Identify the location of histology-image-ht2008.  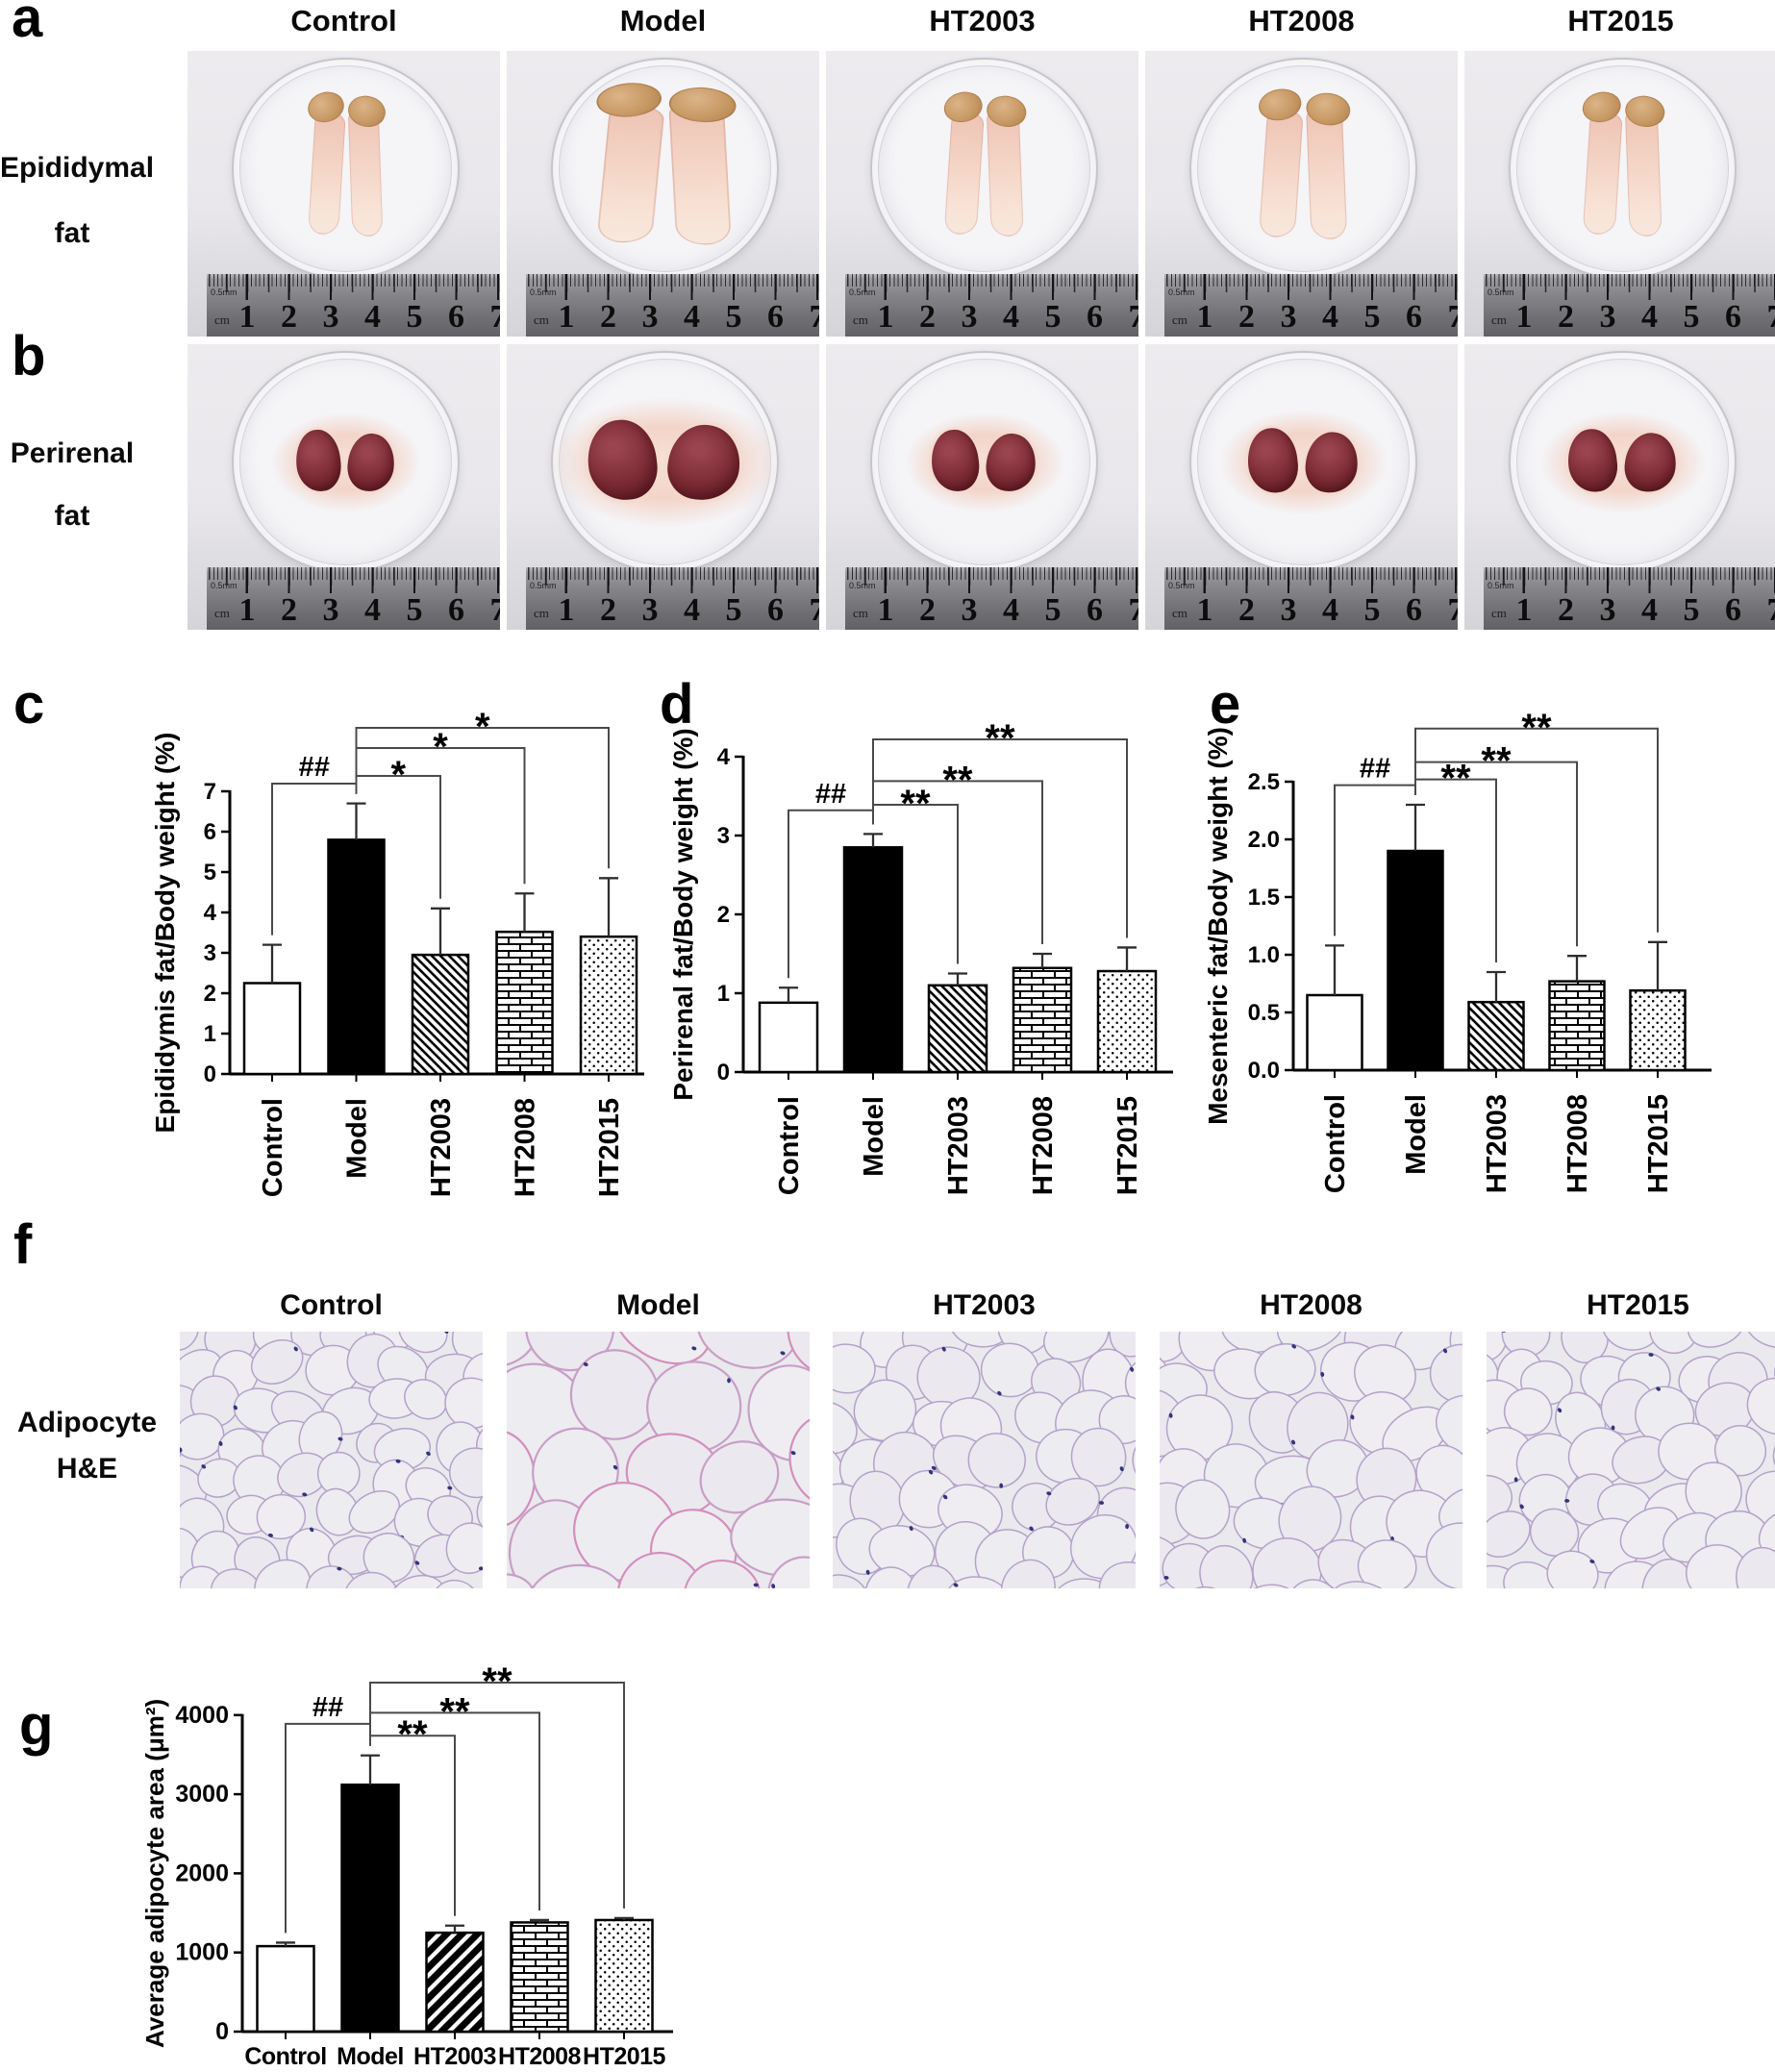
(1304, 1452).